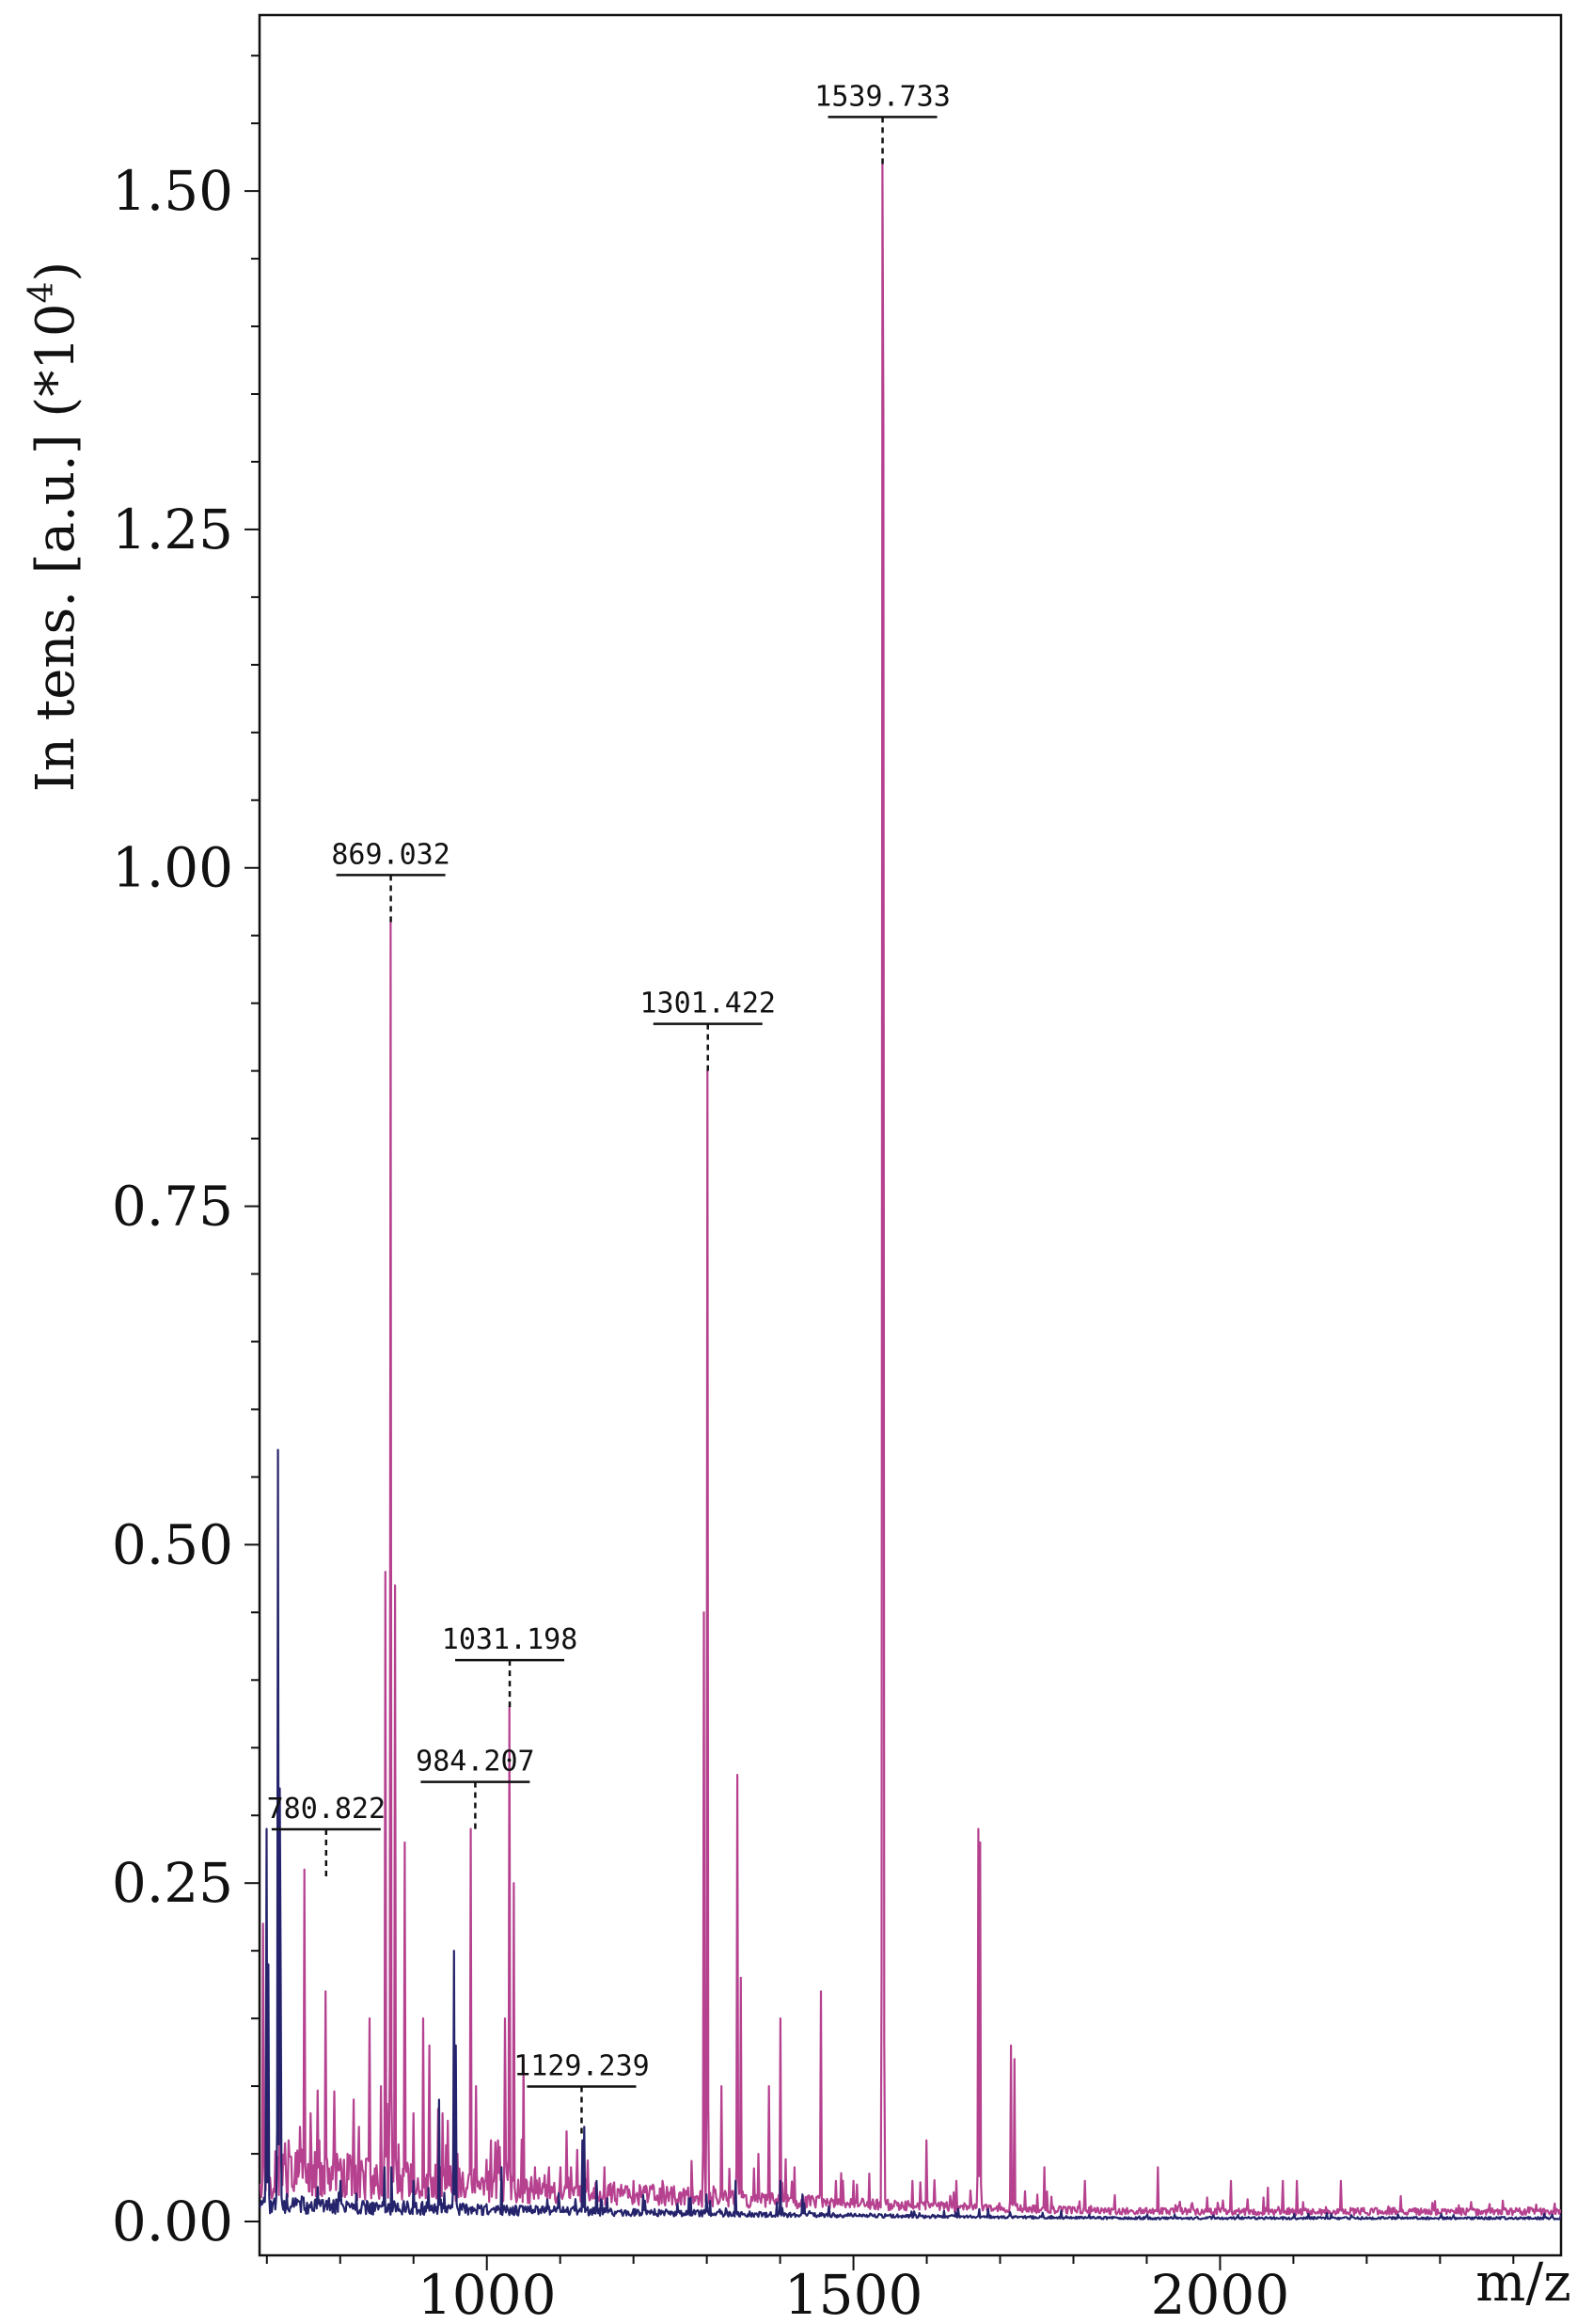 The width and height of the screenshot is (1577, 2324). Describe the element at coordinates (42, 293) in the screenshot. I see `y-axis-title-superscript: 4` at that location.